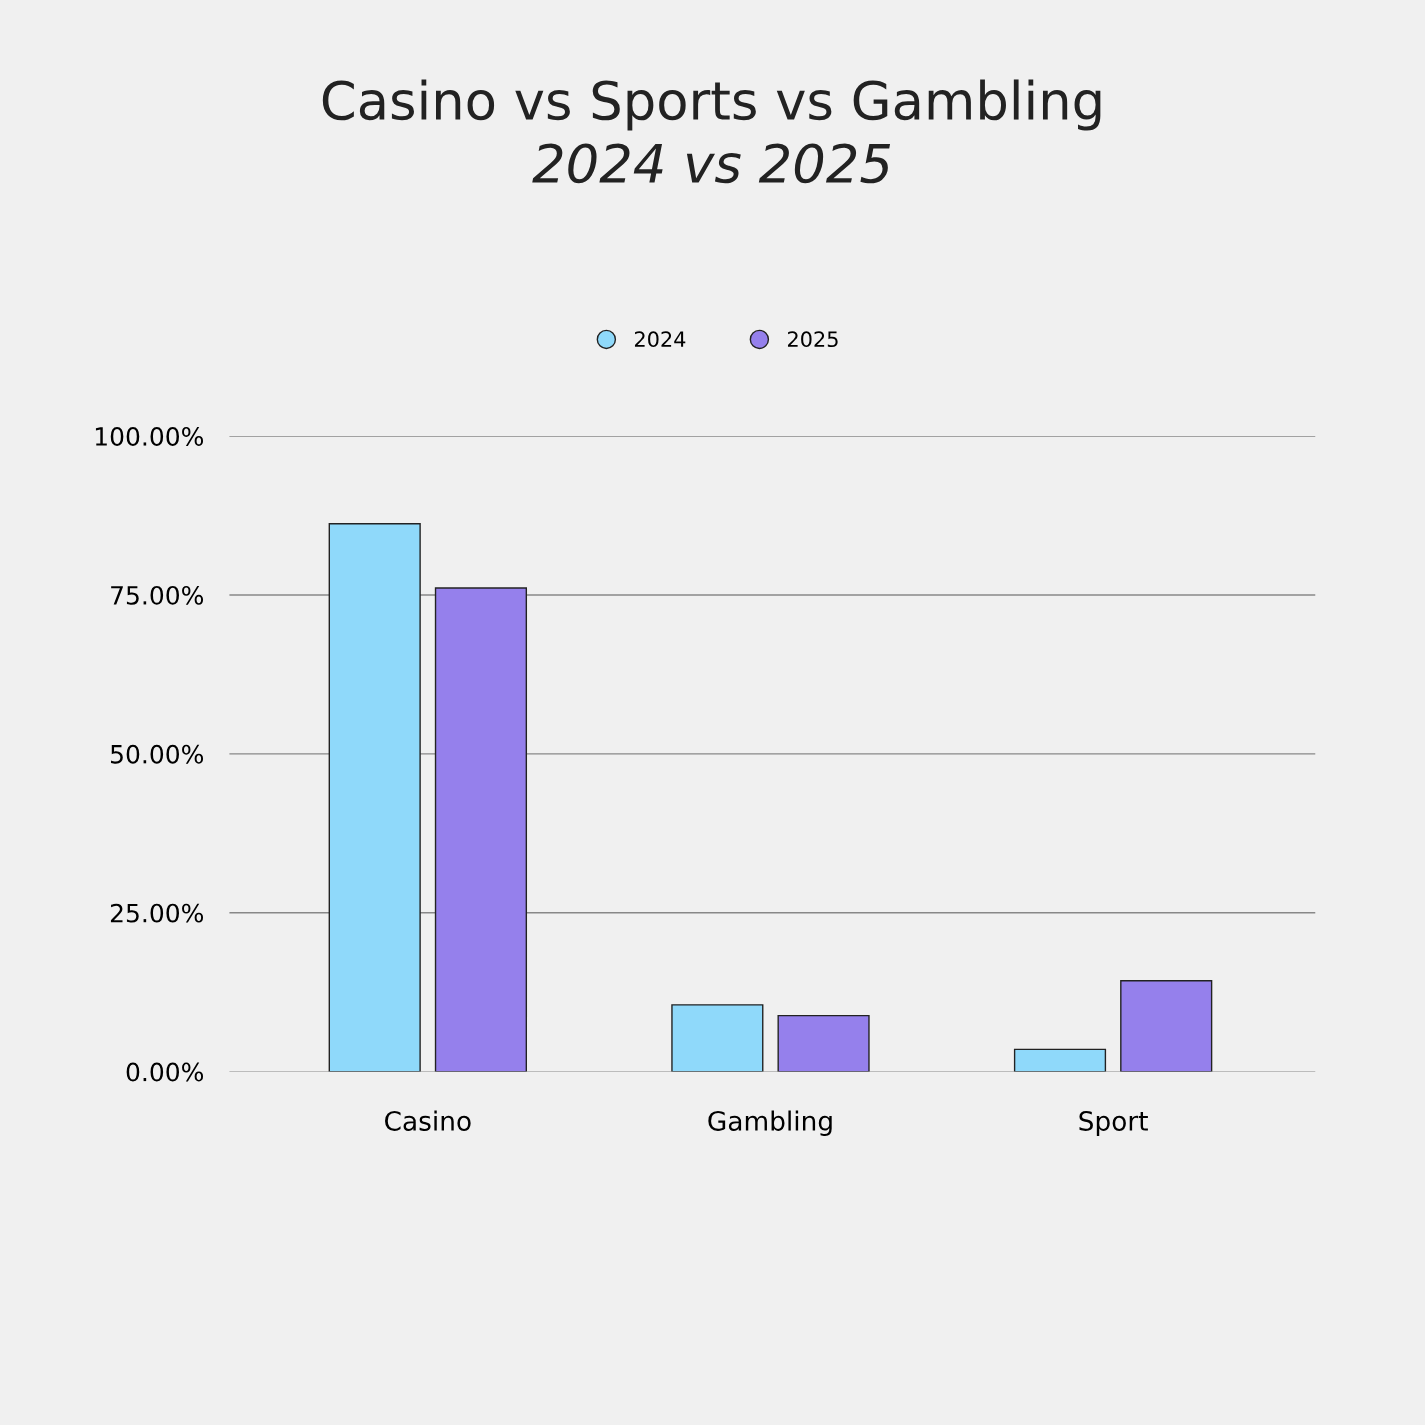 The height and width of the screenshot is (1425, 1425). Describe the element at coordinates (157, 913) in the screenshot. I see `y-tick-label: 25.00%` at that location.